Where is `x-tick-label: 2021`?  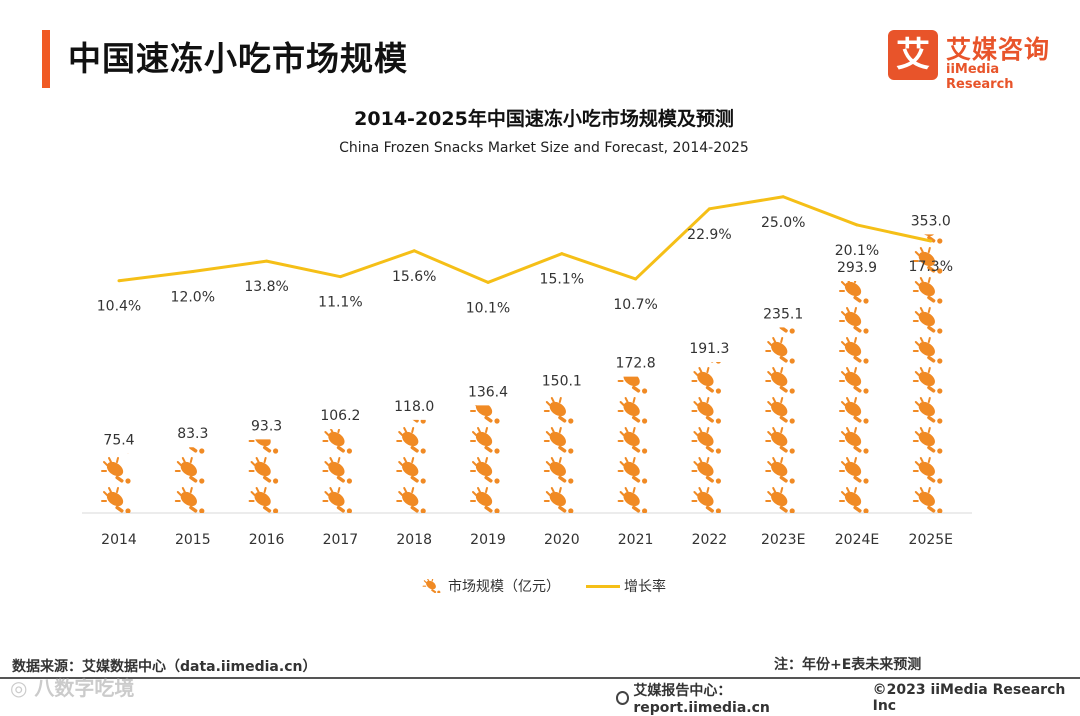
x-tick-label: 2021 is located at coordinates (636, 540).